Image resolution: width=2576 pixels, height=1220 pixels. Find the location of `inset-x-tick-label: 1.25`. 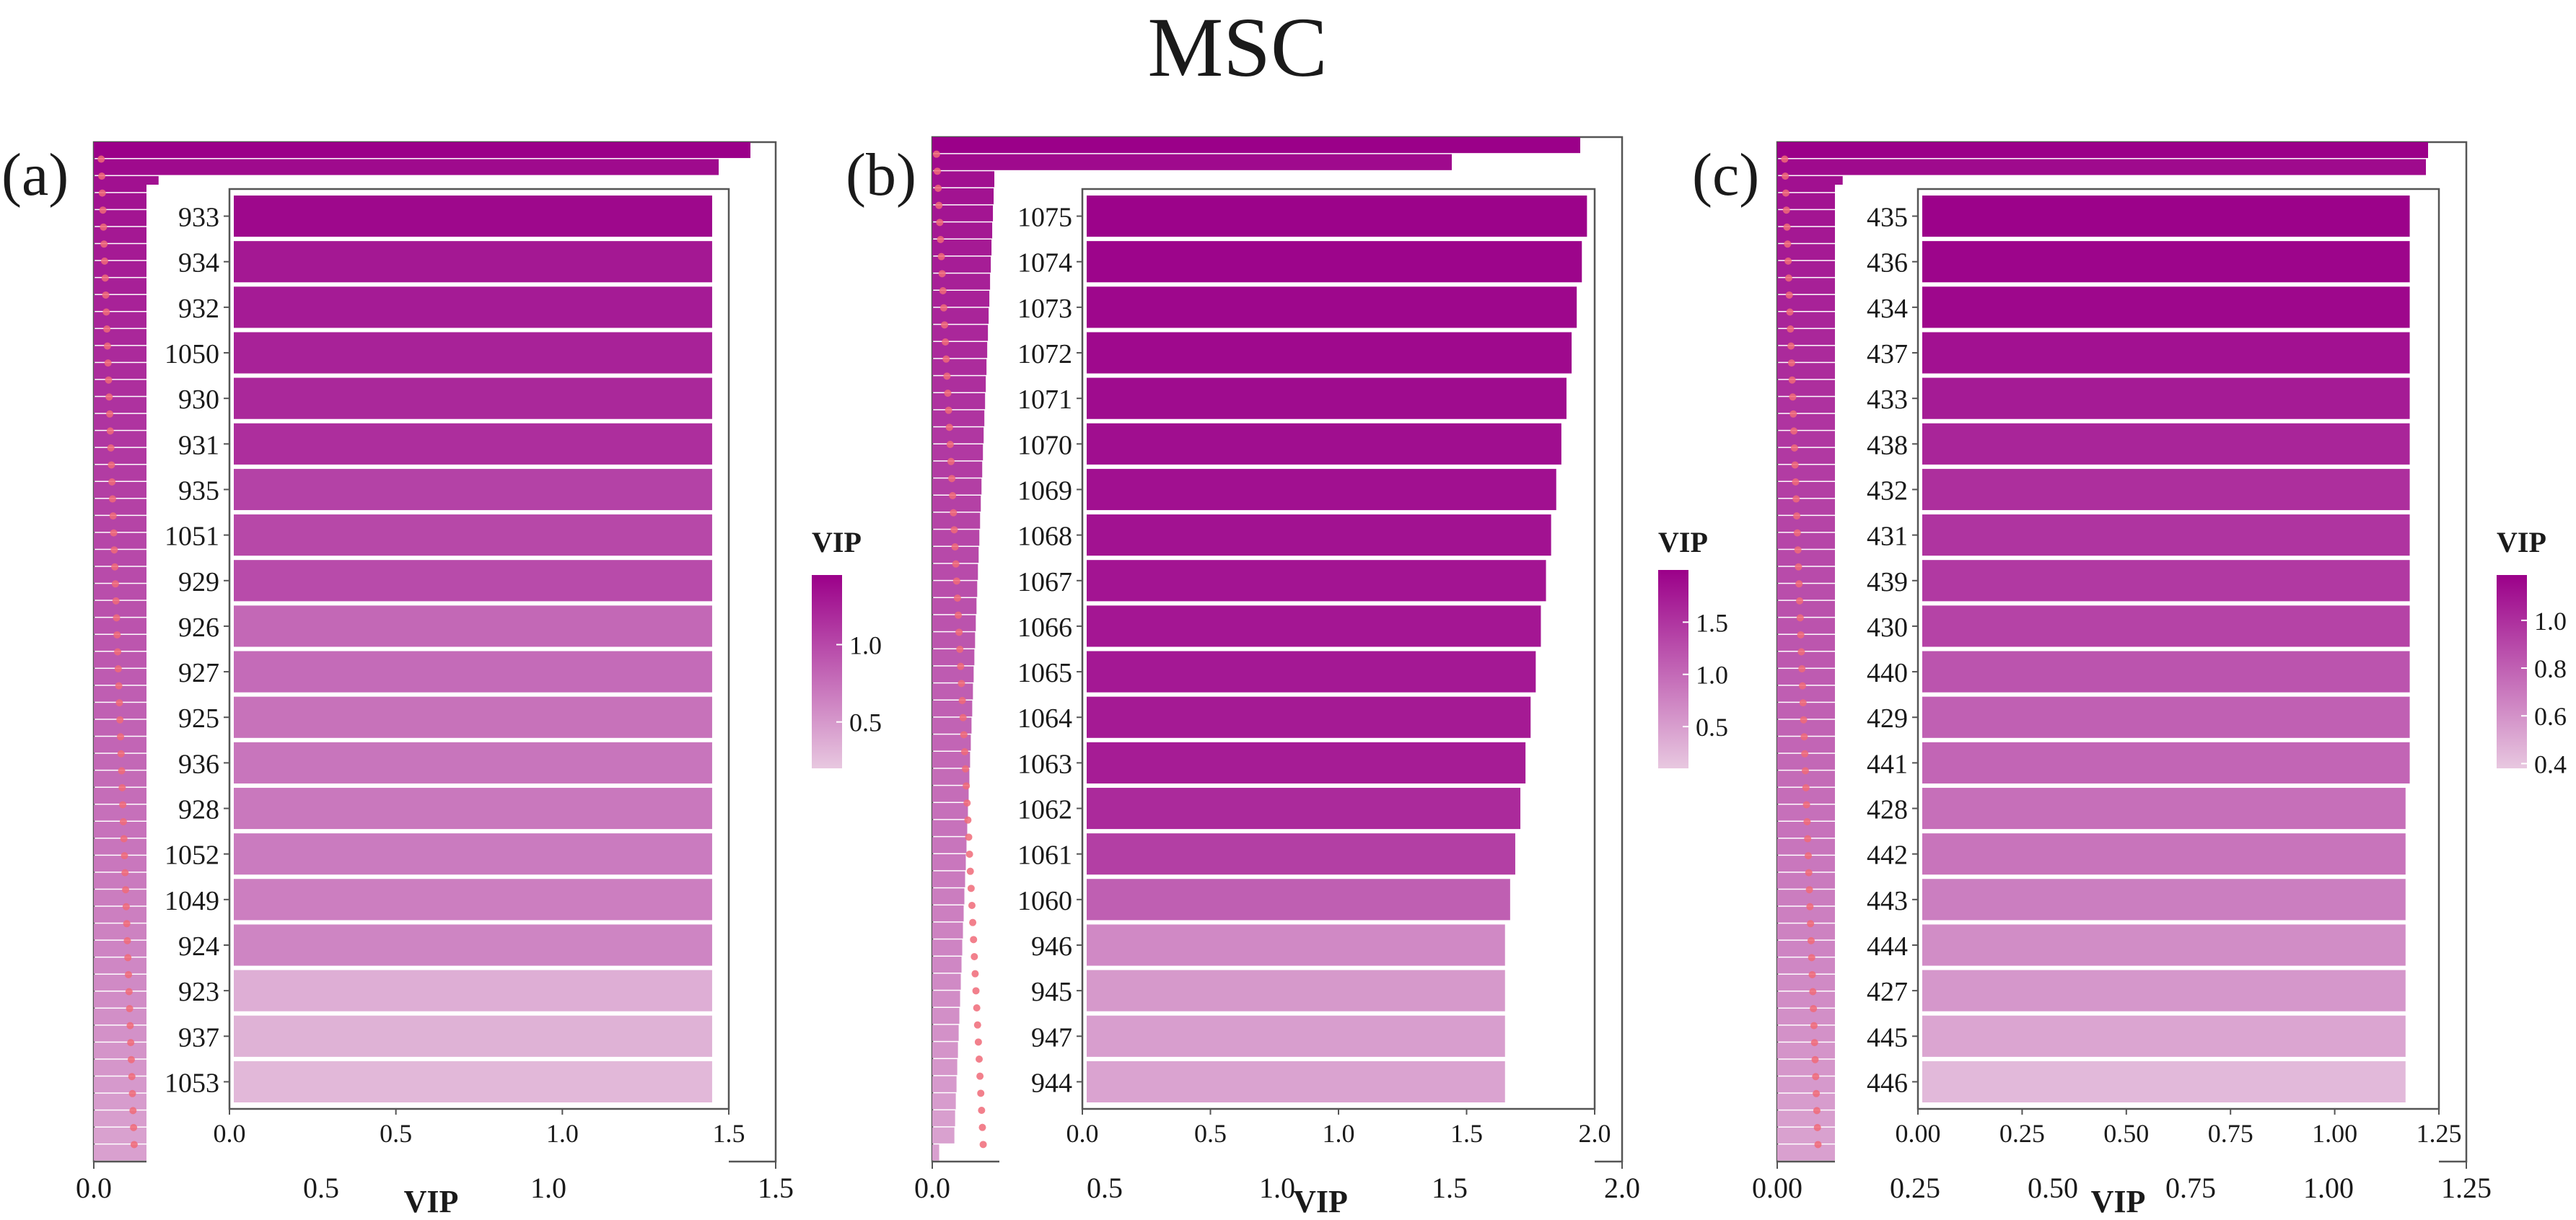

inset-x-tick-label: 1.25 is located at coordinates (2439, 1133).